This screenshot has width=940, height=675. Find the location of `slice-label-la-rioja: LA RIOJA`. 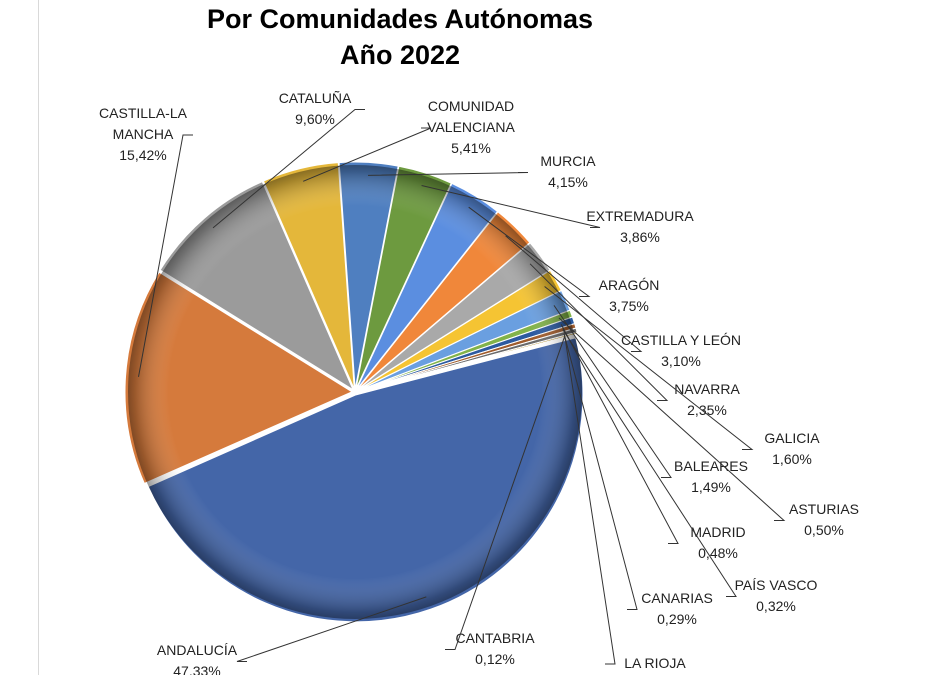

slice-label-la-rioja: LA RIOJA is located at coordinates (655, 663).